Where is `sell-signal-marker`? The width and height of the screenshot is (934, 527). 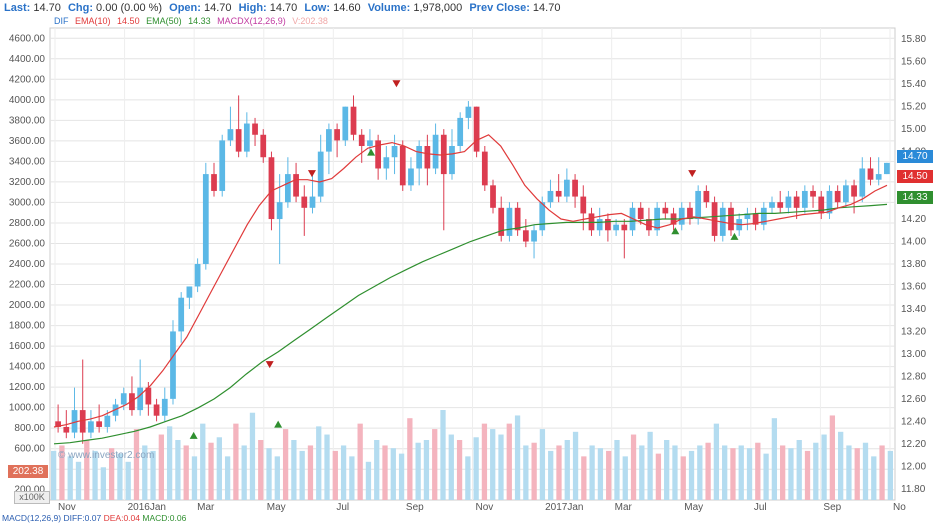 sell-signal-marker is located at coordinates (311, 174).